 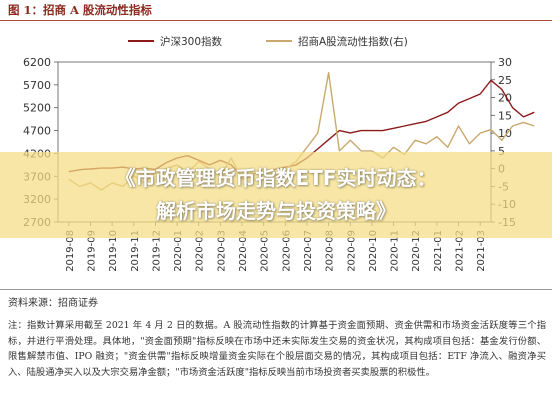 What do you see at coordinates (178, 251) in the screenshot?
I see `x-tick-label: 2020-01` at bounding box center [178, 251].